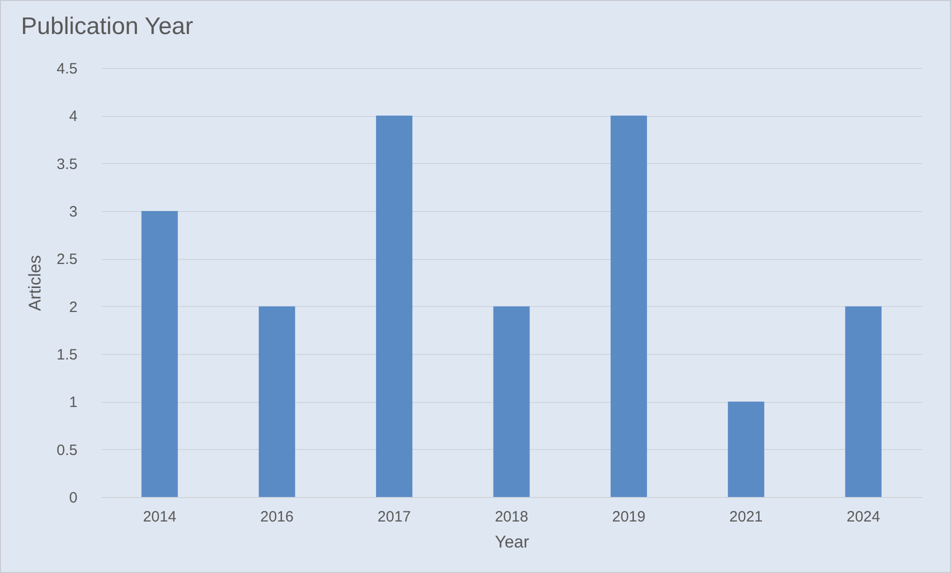  Describe the element at coordinates (107, 26) in the screenshot. I see `chart-title: Publication Year` at that location.